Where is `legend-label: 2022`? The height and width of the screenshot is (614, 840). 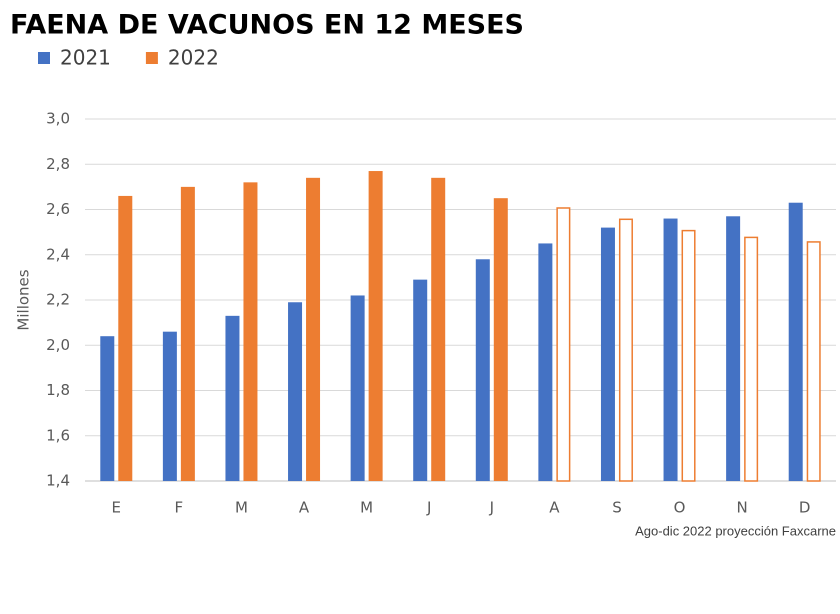
legend-label: 2022 is located at coordinates (193, 58).